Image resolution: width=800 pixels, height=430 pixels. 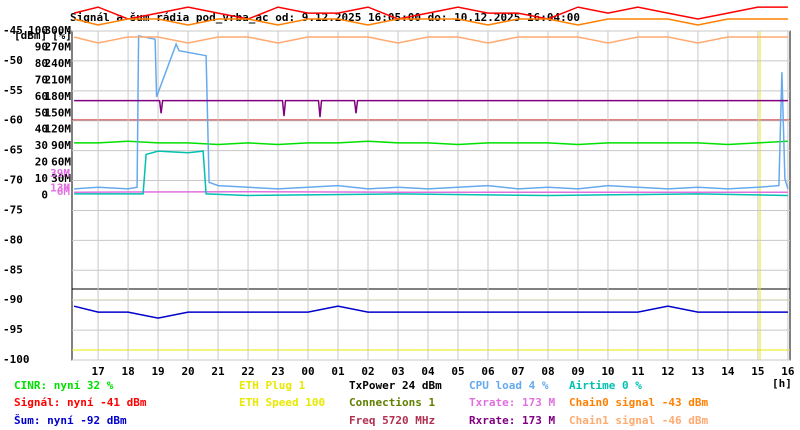 I want to click on x-tick-label: 04, so click(x=428, y=371).